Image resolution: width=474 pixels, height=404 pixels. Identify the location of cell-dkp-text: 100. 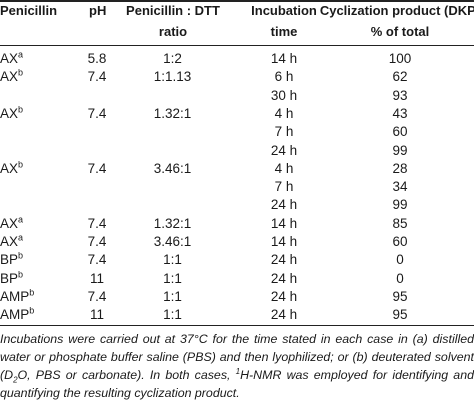
(400, 58).